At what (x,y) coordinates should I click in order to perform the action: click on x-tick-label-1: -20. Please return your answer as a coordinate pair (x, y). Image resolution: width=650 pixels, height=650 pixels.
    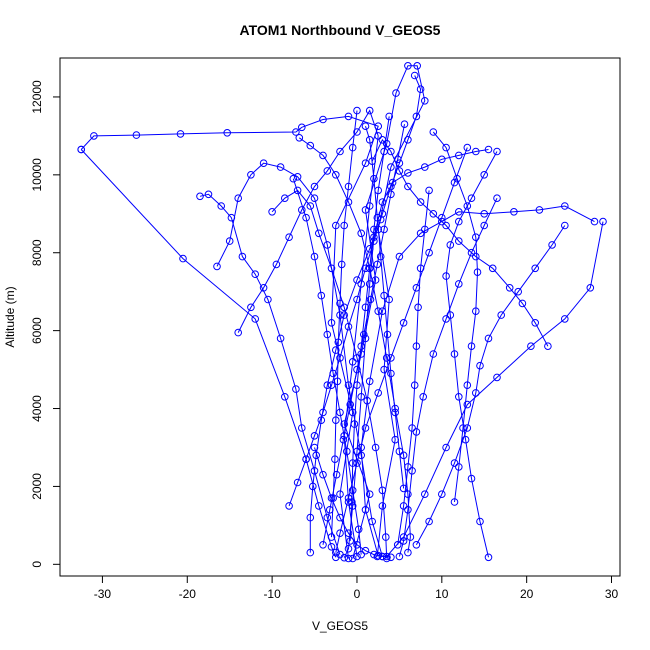
    Looking at the image, I should click on (188, 594).